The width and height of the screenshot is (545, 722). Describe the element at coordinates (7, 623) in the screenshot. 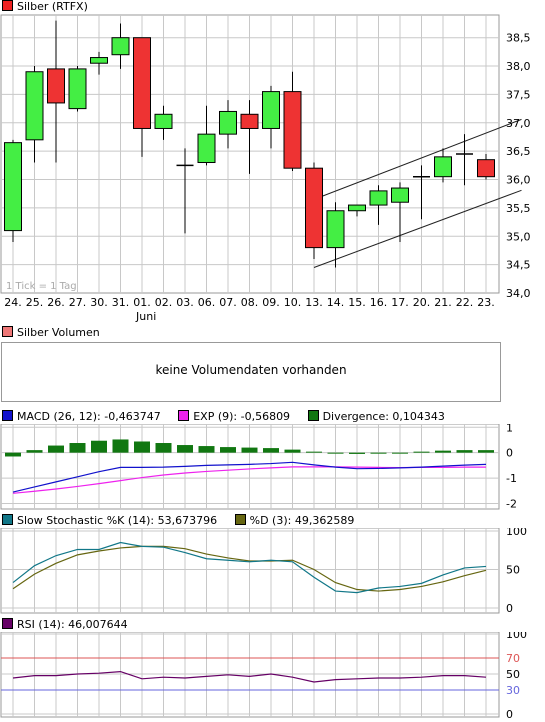

I see `rsi-swatch` at that location.